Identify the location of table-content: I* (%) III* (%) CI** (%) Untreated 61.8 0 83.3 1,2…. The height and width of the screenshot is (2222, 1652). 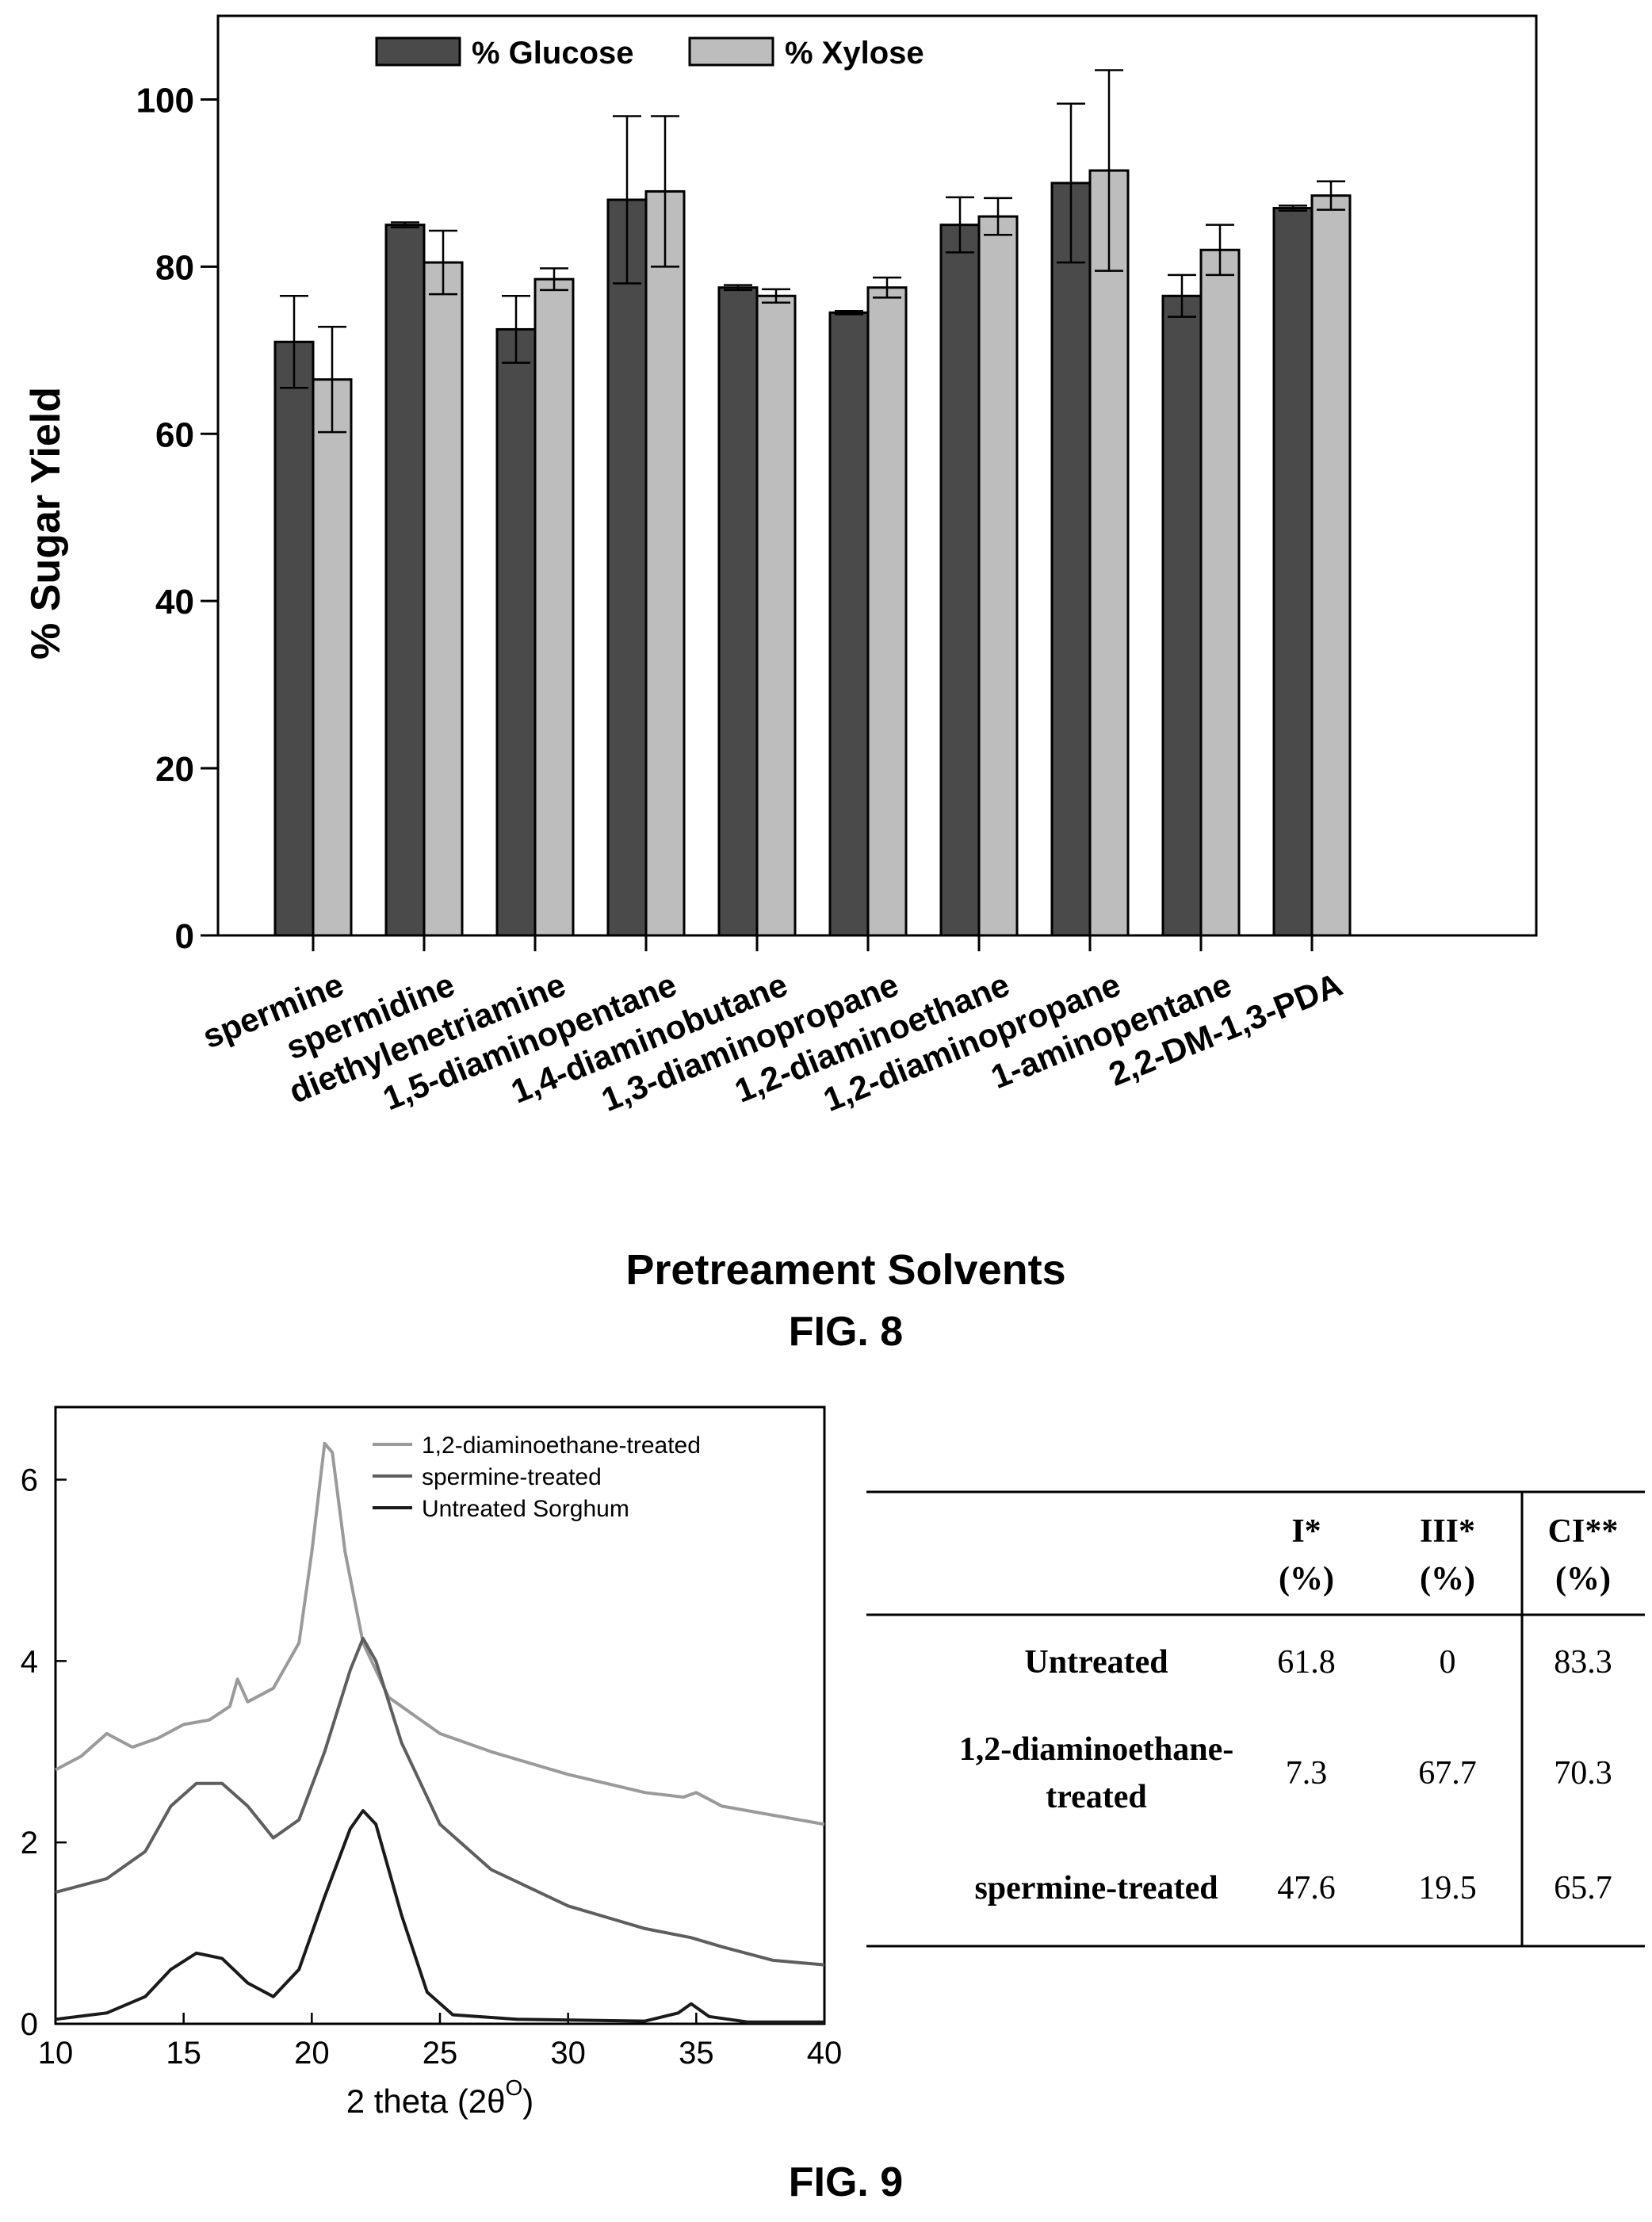
(1289, 1710).